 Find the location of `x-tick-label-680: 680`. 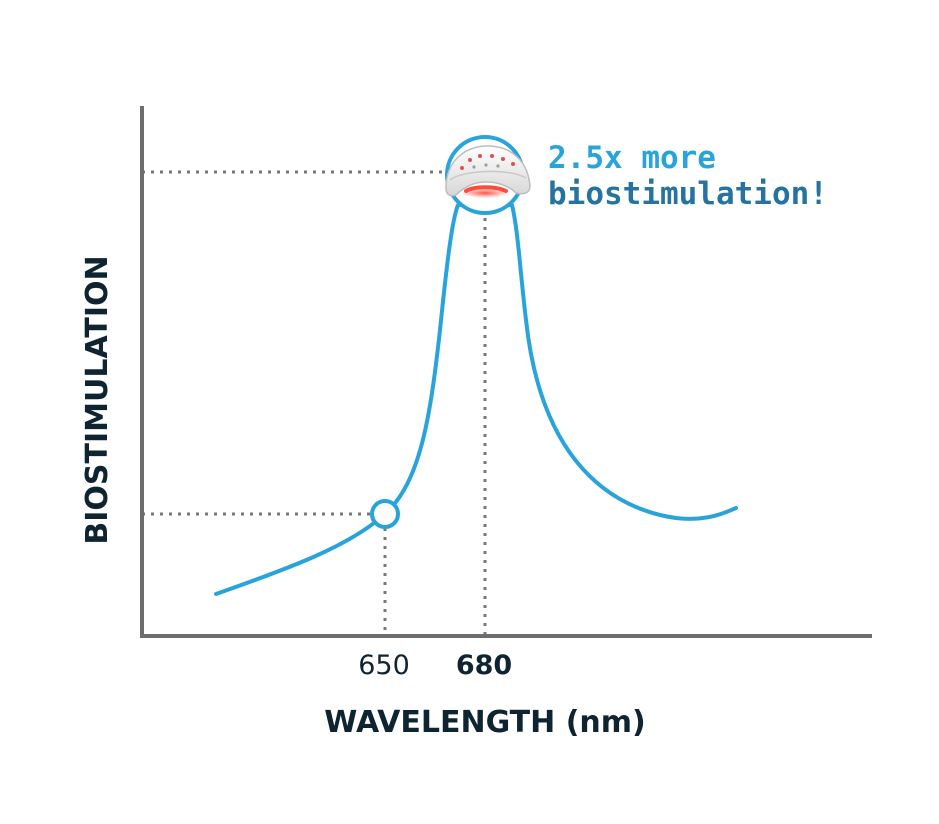

x-tick-label-680: 680 is located at coordinates (484, 665).